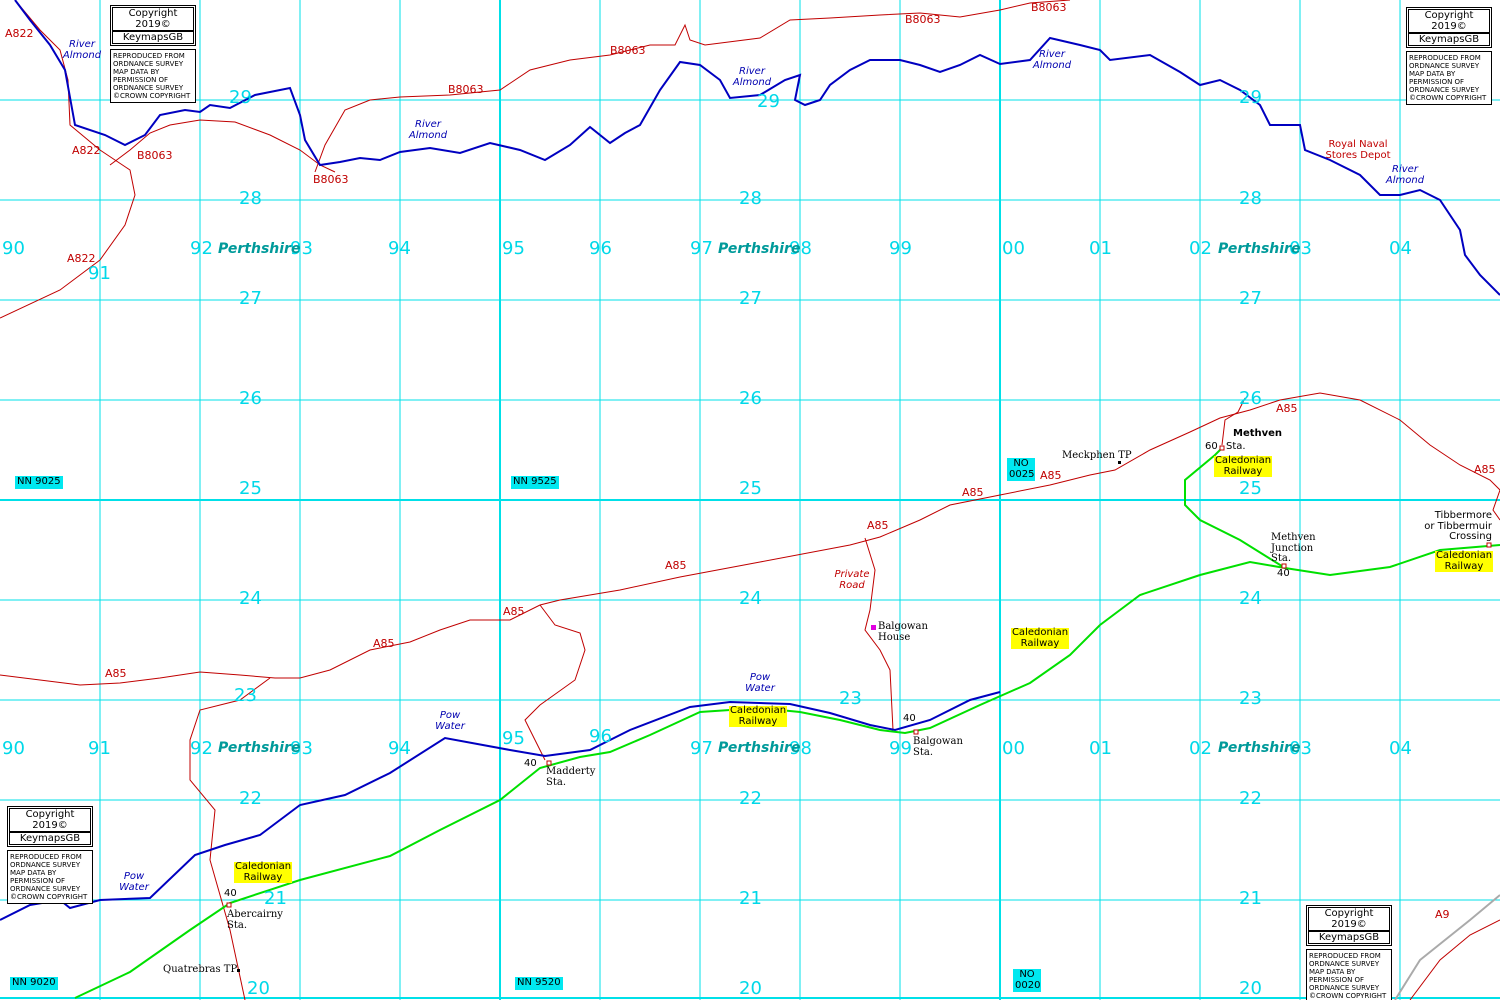  I want to click on place-label: Meckphen TP, so click(1097, 455).